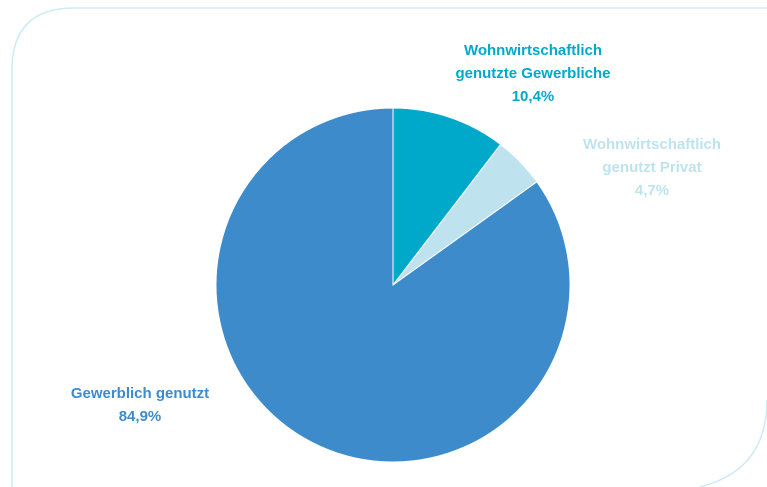  What do you see at coordinates (733, 443) in the screenshot?
I see `frame-border` at bounding box center [733, 443].